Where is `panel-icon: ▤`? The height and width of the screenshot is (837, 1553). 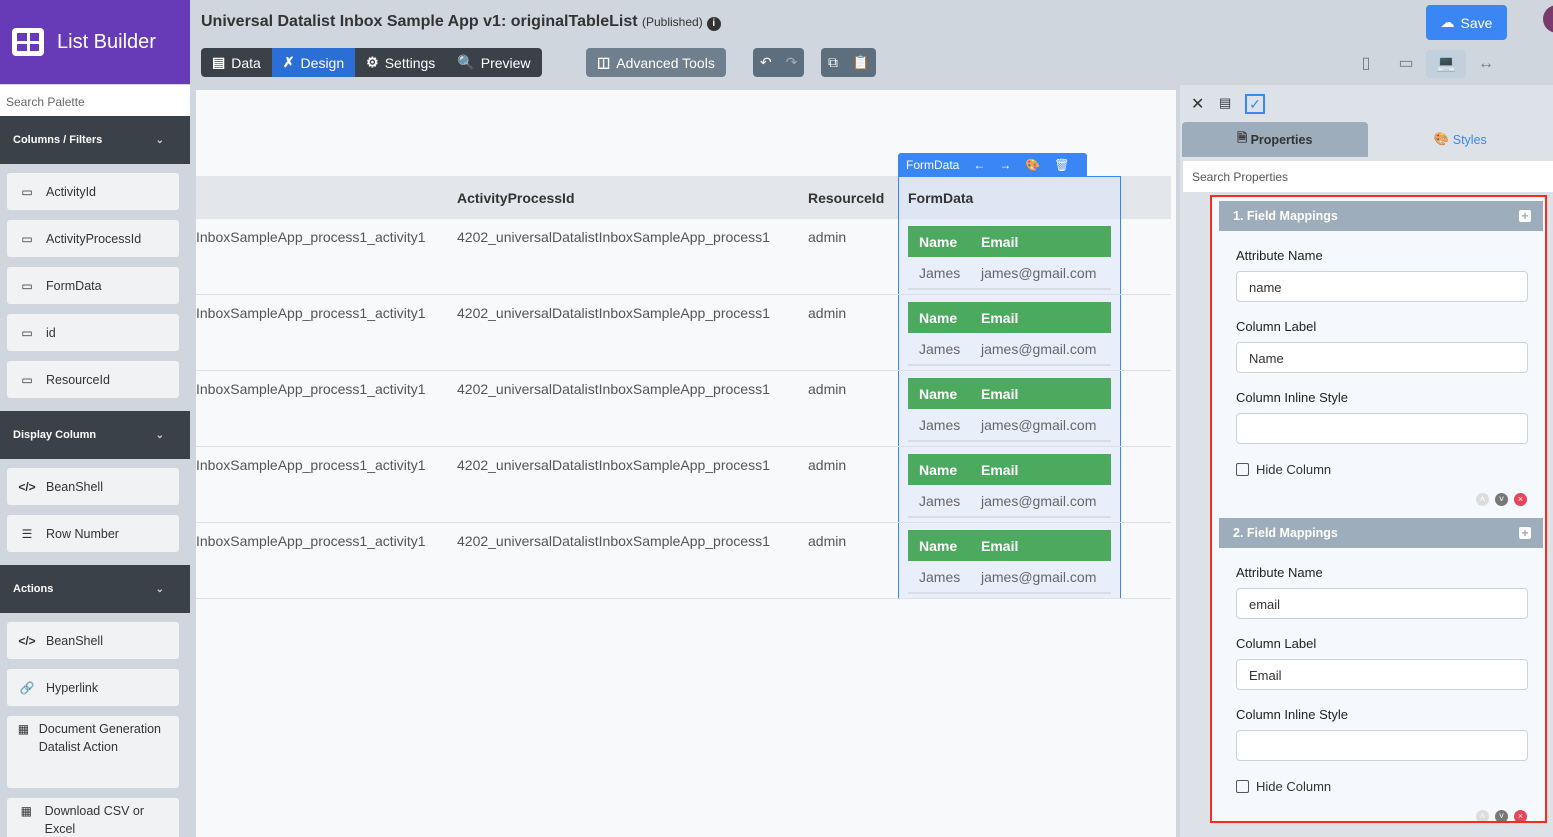 panel-icon: ▤ is located at coordinates (1225, 102).